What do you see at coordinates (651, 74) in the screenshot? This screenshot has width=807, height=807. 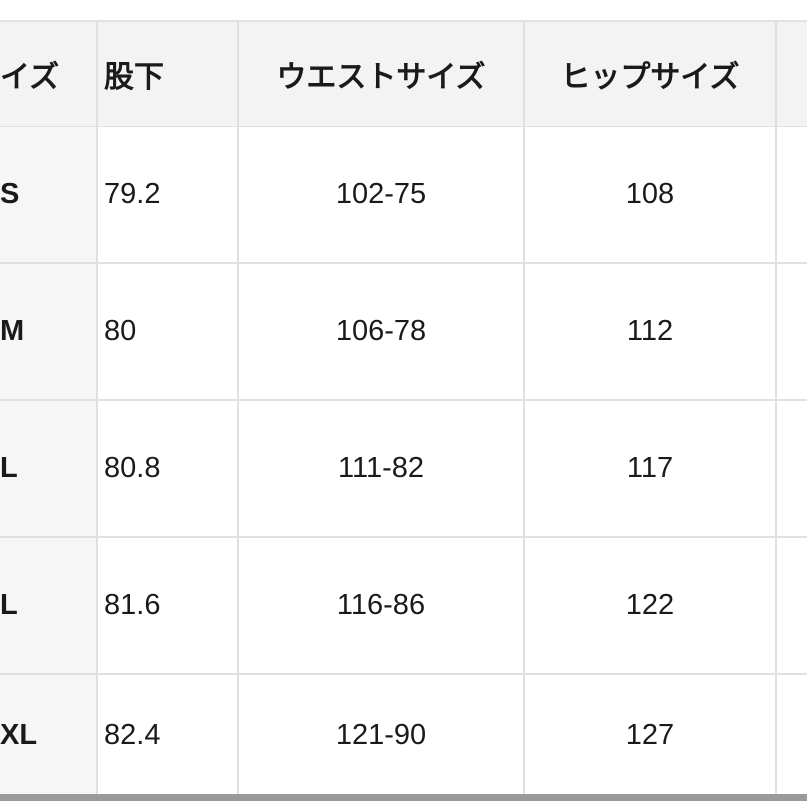 I see `header-hip: ヒップサイズ` at bounding box center [651, 74].